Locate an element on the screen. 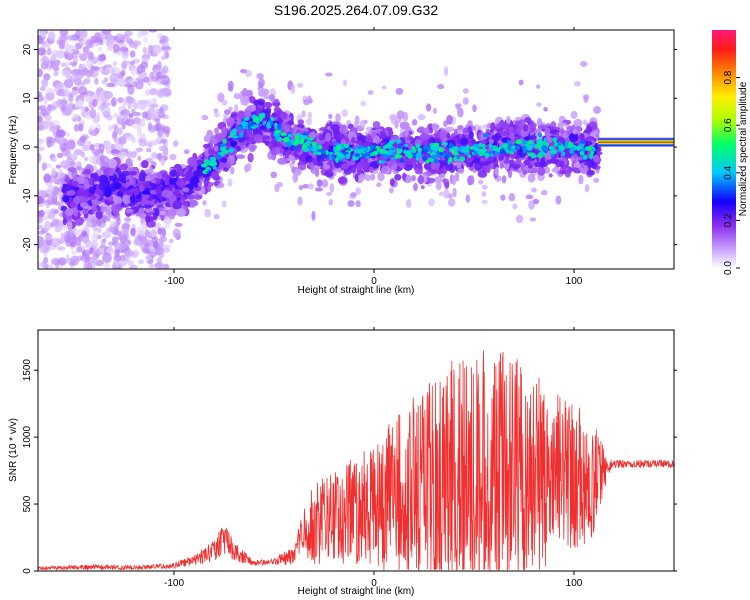 Image resolution: width=750 pixels, height=600 pixels. colorbar-tick-label: 0.4 is located at coordinates (728, 172).